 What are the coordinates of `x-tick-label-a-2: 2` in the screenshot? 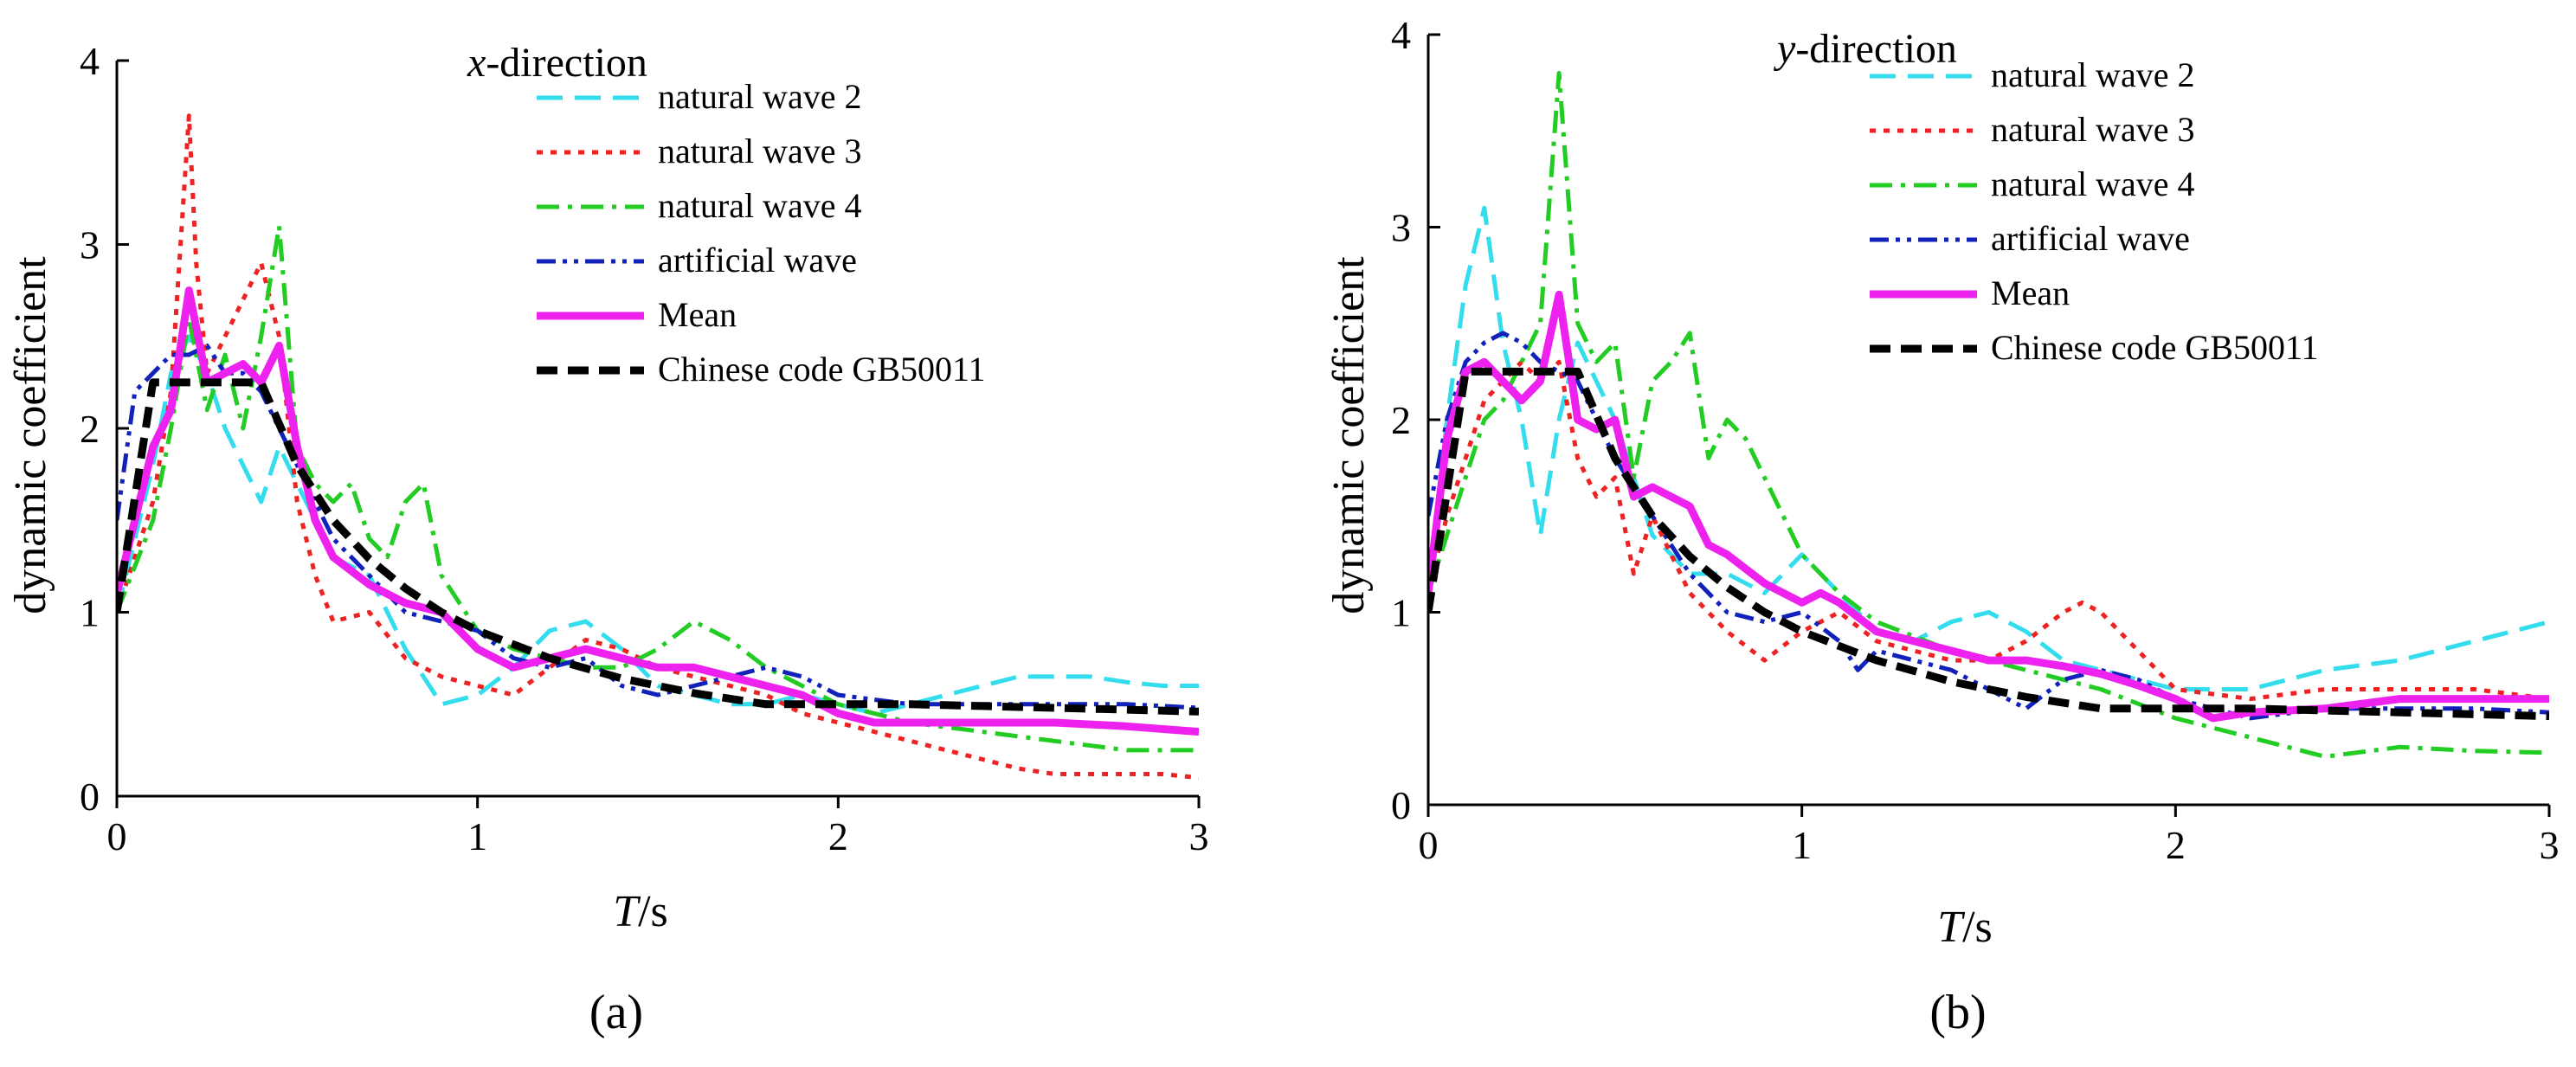 It's located at (838, 836).